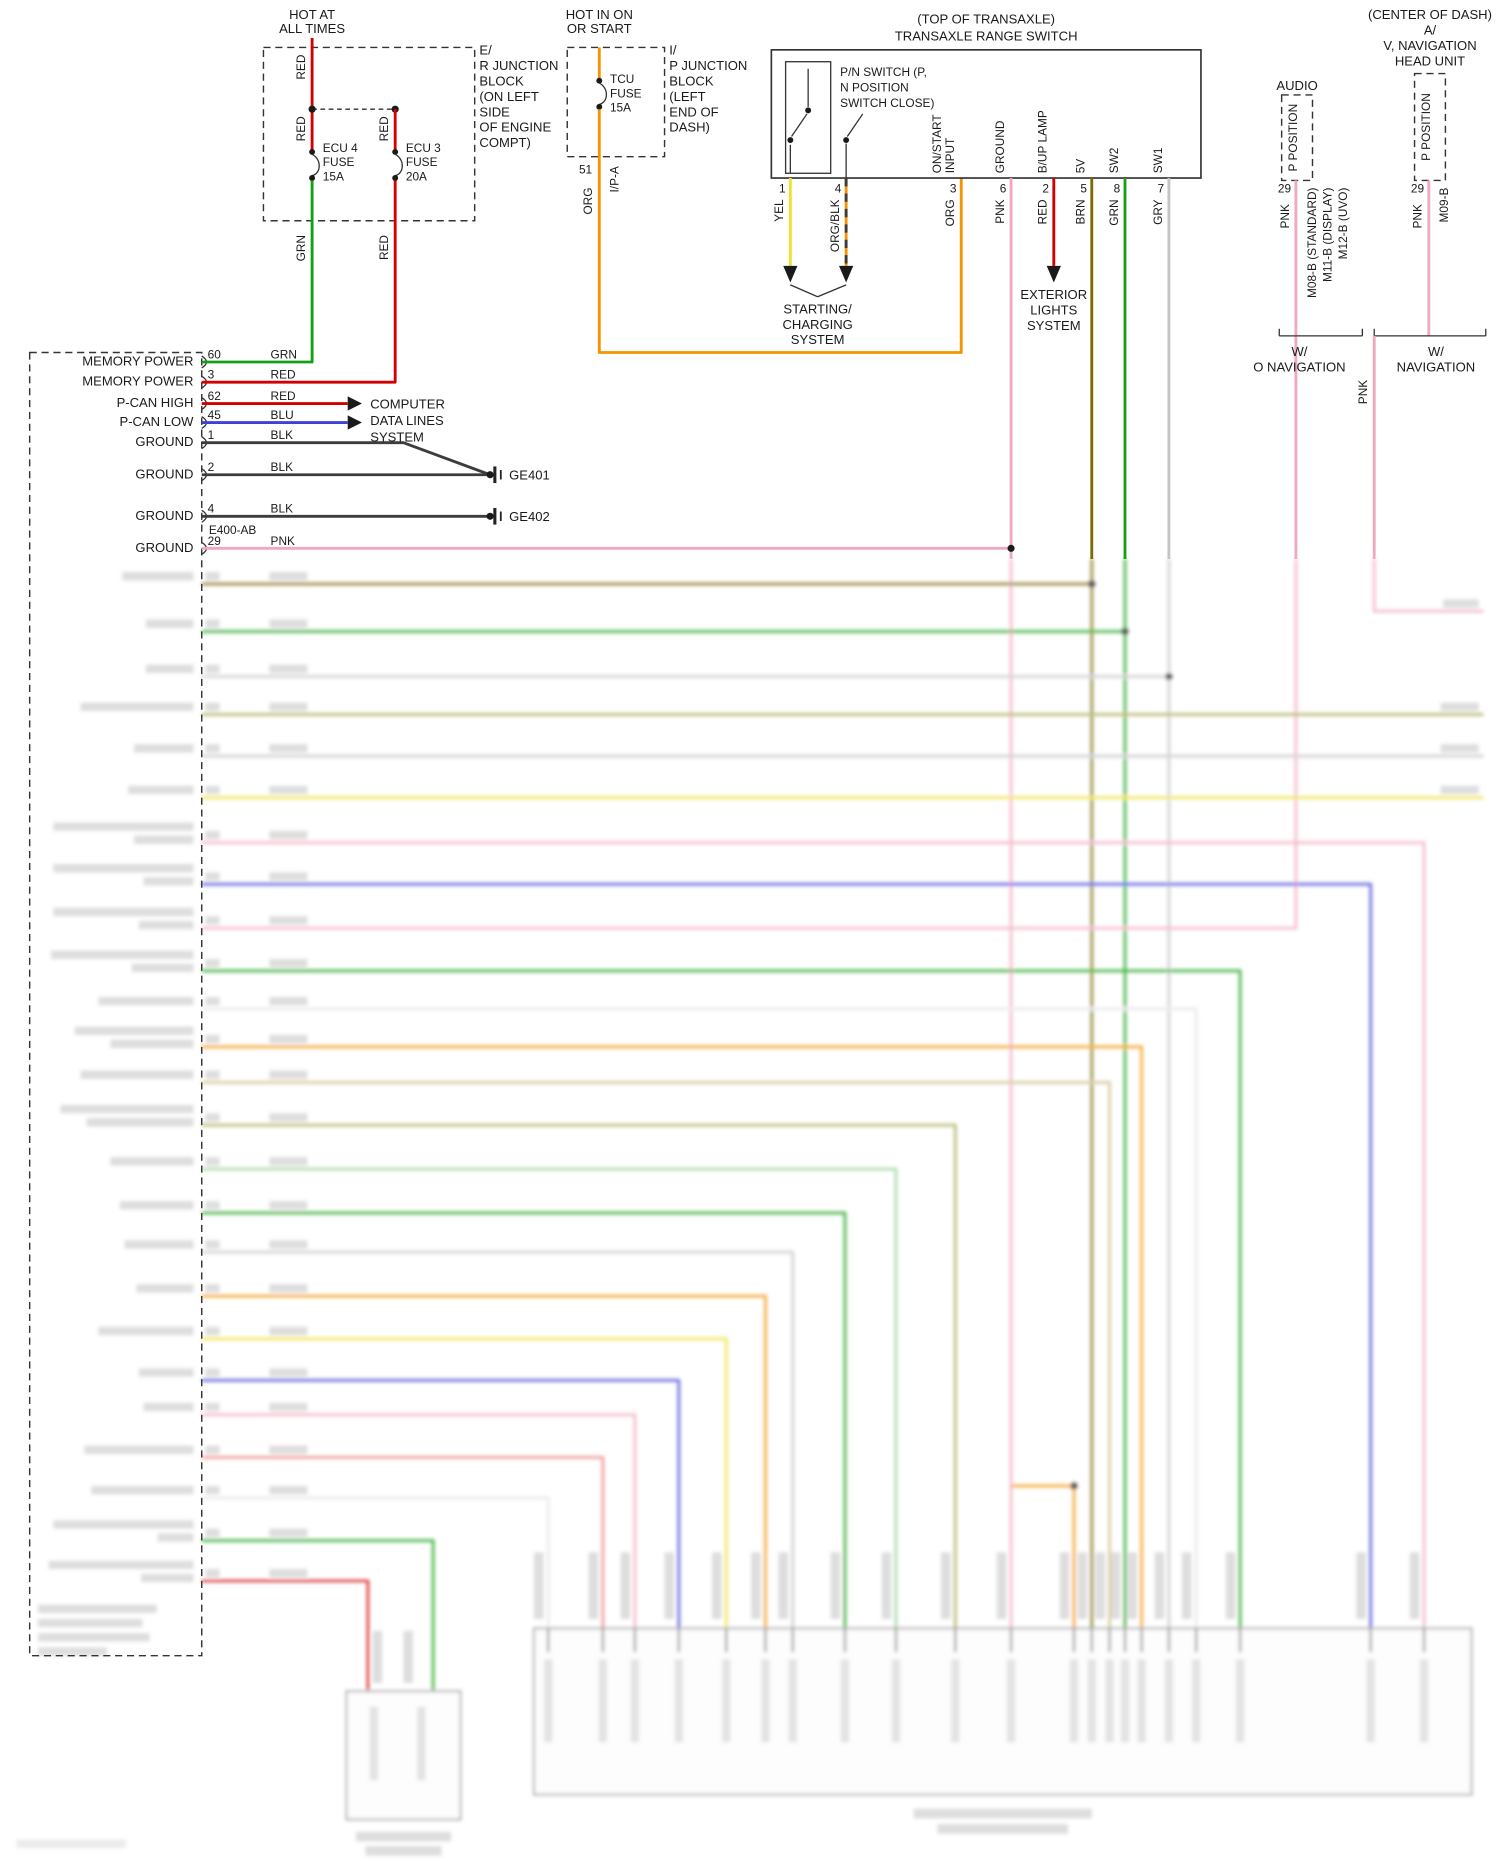  I want to click on nav-header-line4: HEAD UNIT, so click(1430, 60).